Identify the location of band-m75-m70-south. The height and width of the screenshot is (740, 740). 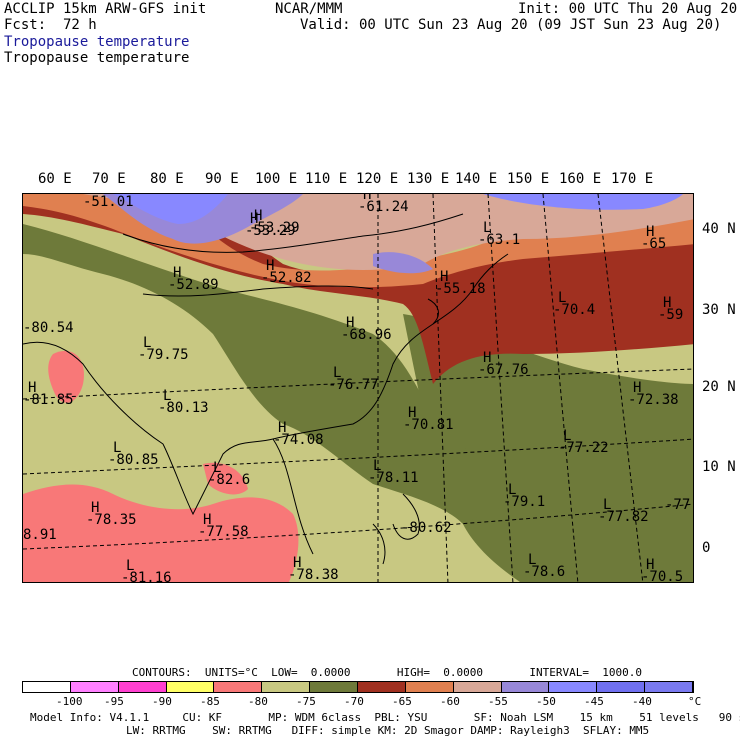
(578, 536).